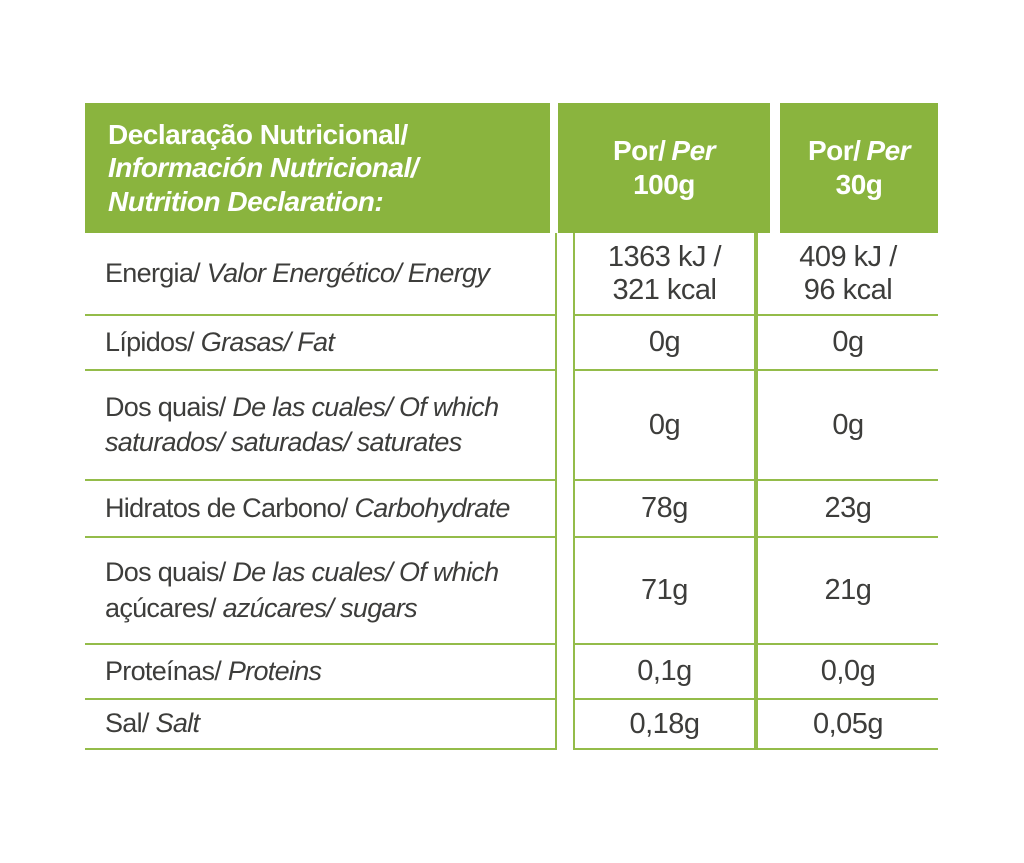 Image resolution: width=1024 pixels, height=863 pixels. I want to click on header-title-line-pt: Declaração Nutricional/, so click(258, 135).